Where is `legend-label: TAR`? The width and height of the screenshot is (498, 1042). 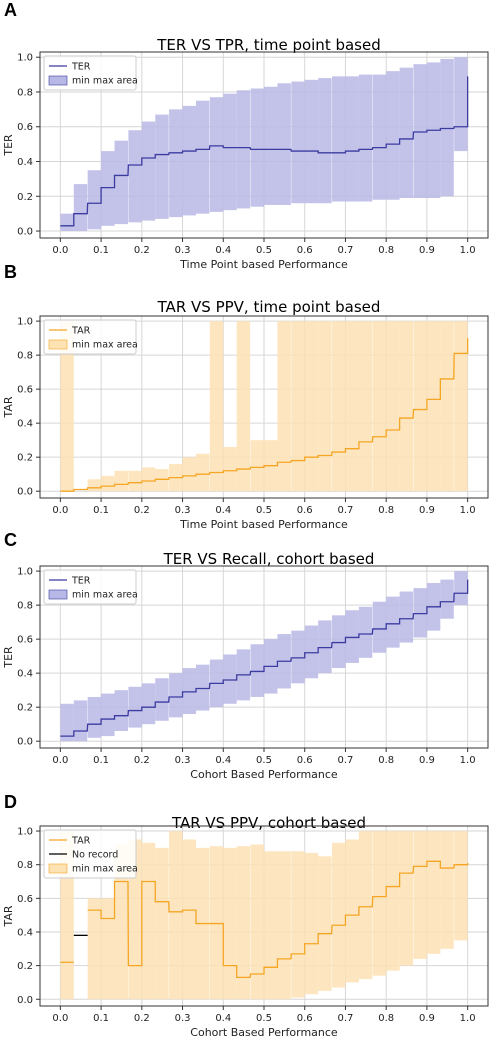
legend-label: TAR is located at coordinates (81, 841).